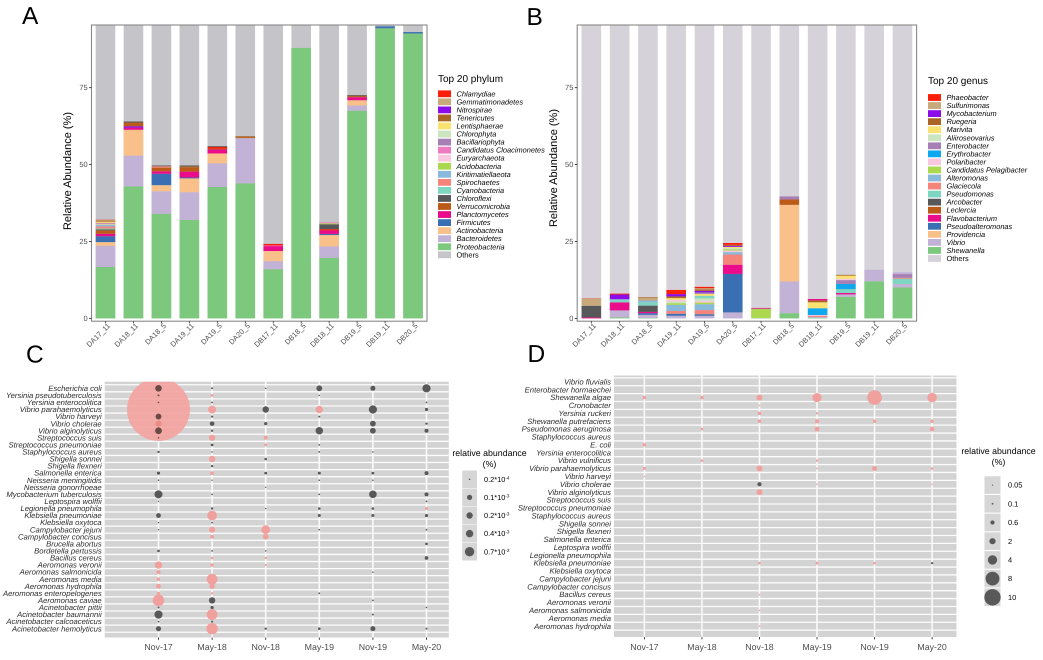 The height and width of the screenshot is (660, 1043). Describe the element at coordinates (69, 600) in the screenshot. I see `svg-text: Aeromonas caviae` at that location.